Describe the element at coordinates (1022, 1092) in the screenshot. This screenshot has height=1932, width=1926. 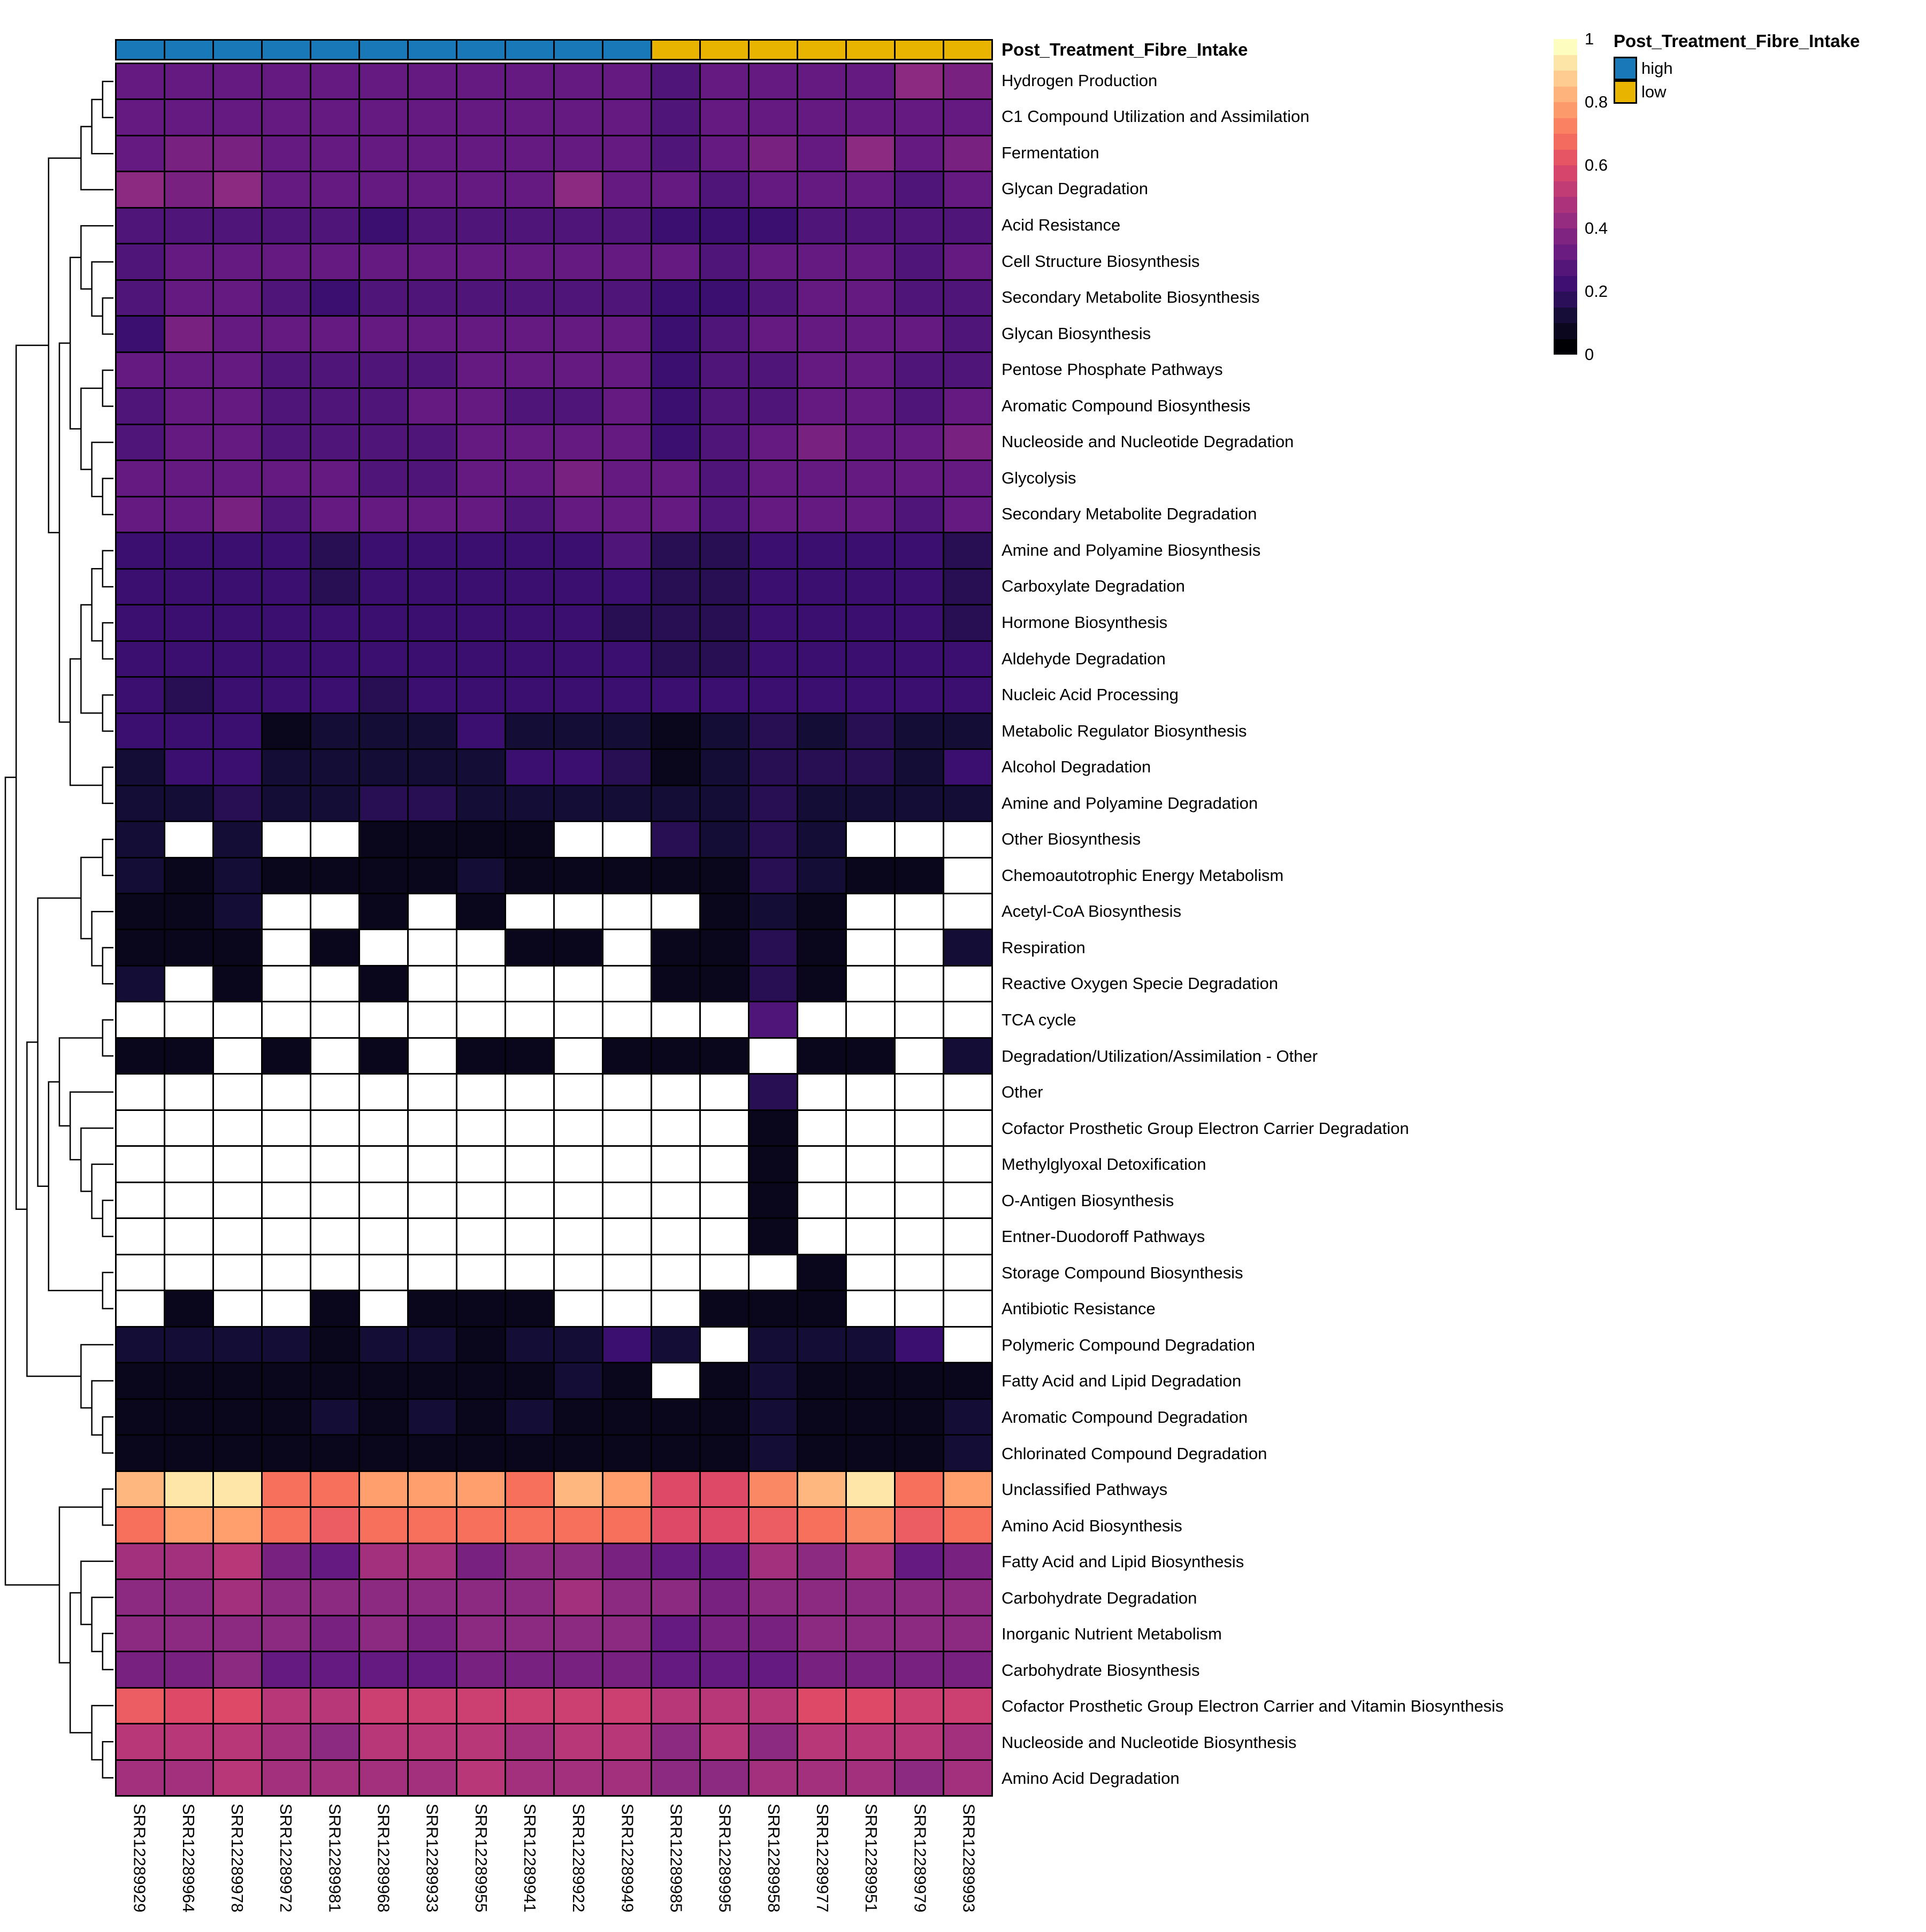
I see `row-label: Other` at that location.